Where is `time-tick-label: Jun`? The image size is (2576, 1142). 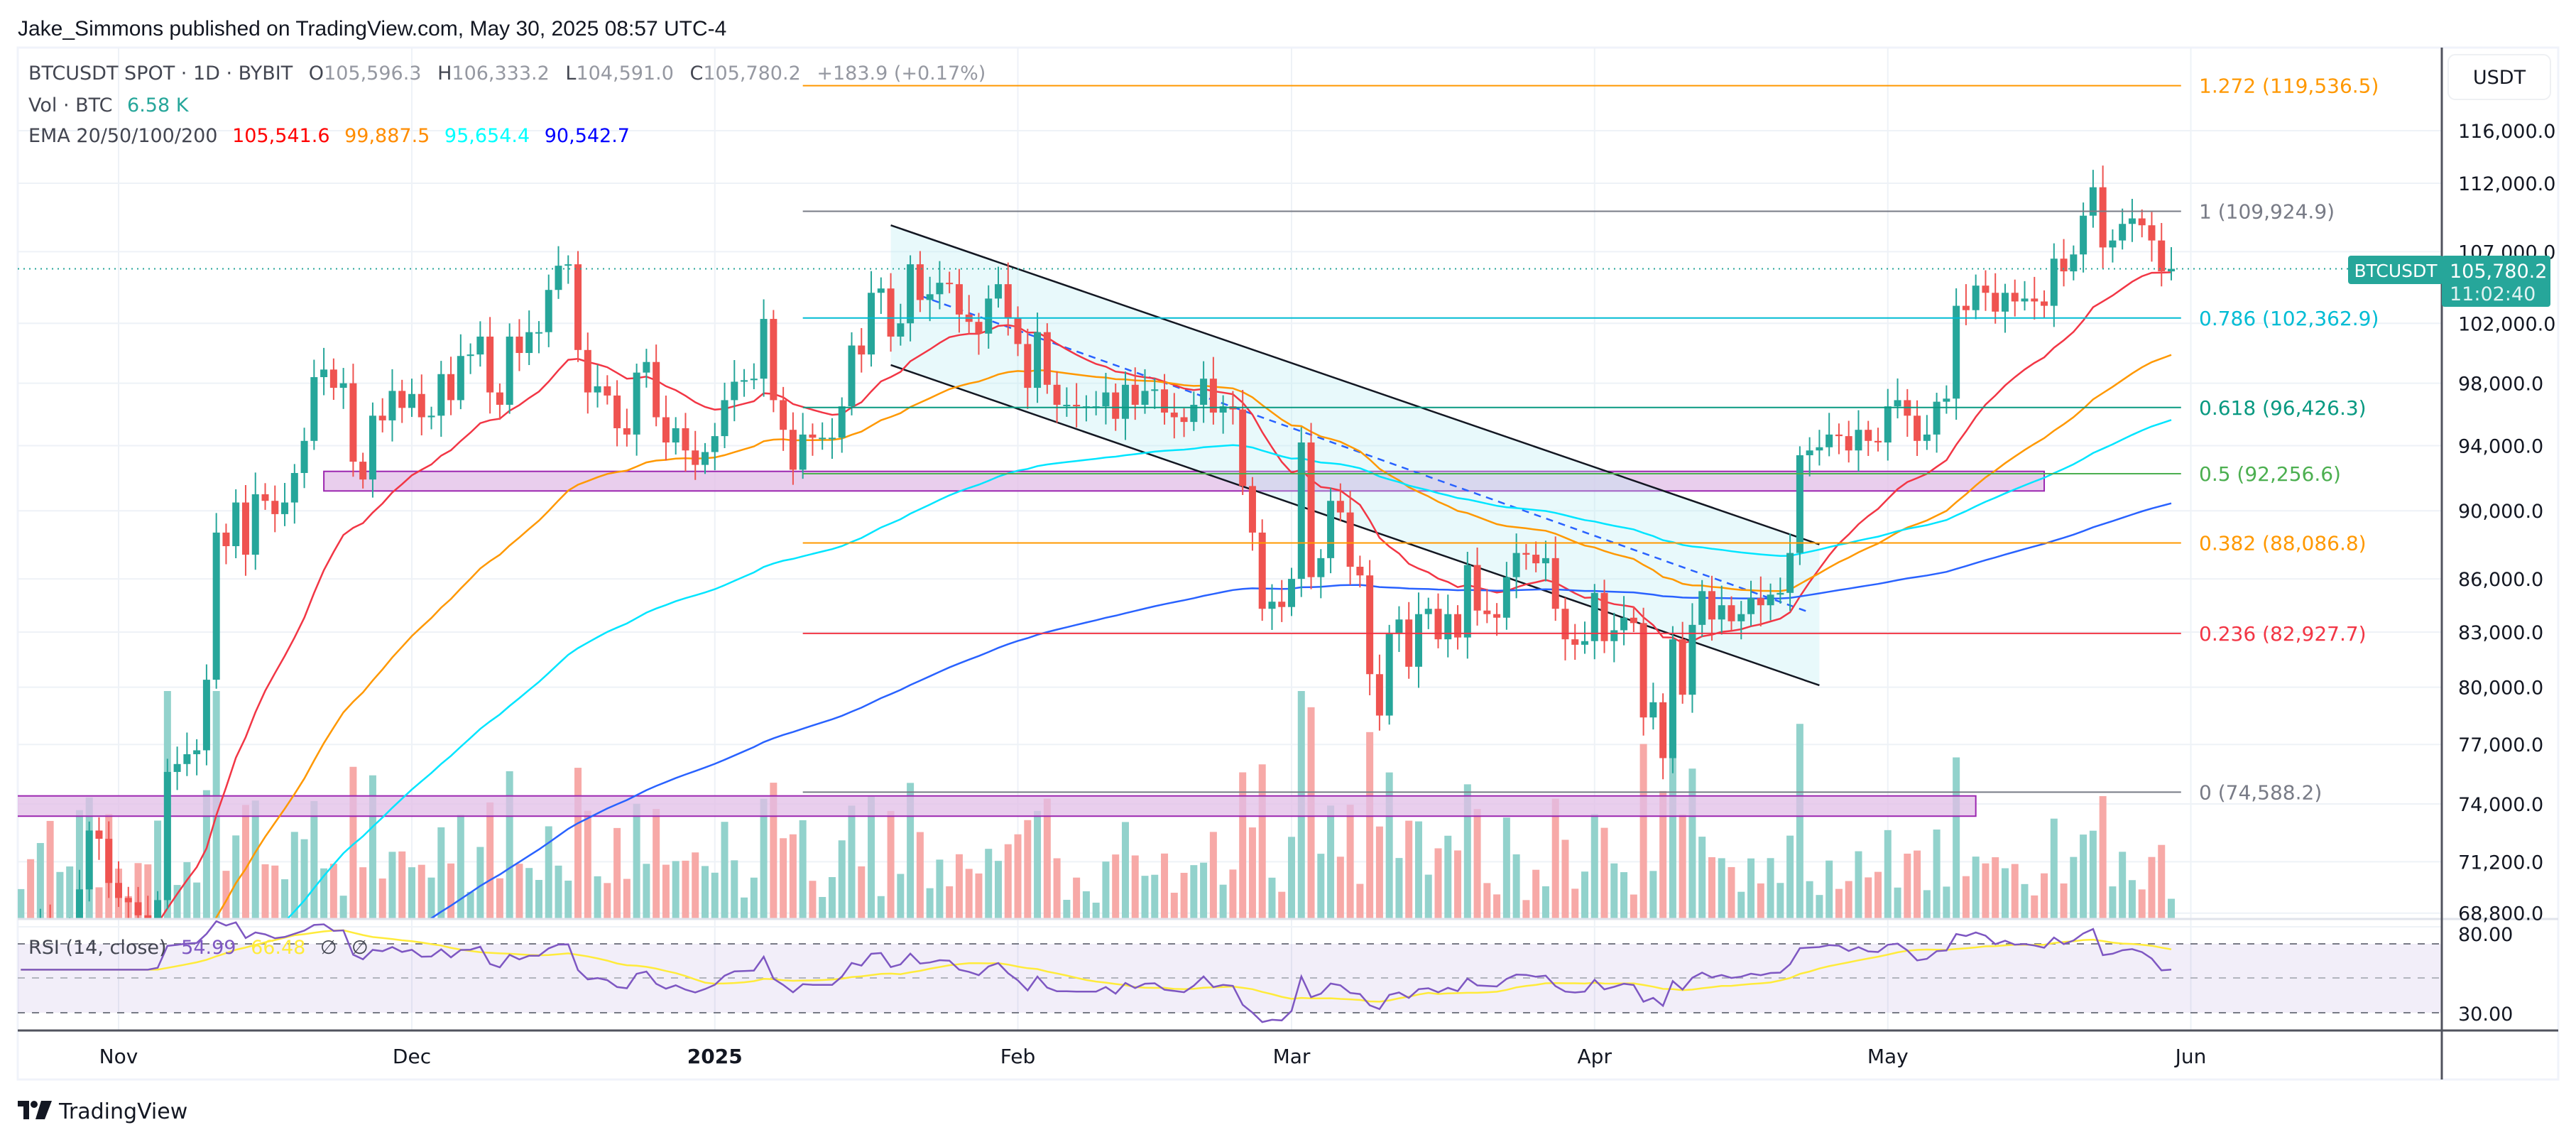 time-tick-label: Jun is located at coordinates (2190, 1056).